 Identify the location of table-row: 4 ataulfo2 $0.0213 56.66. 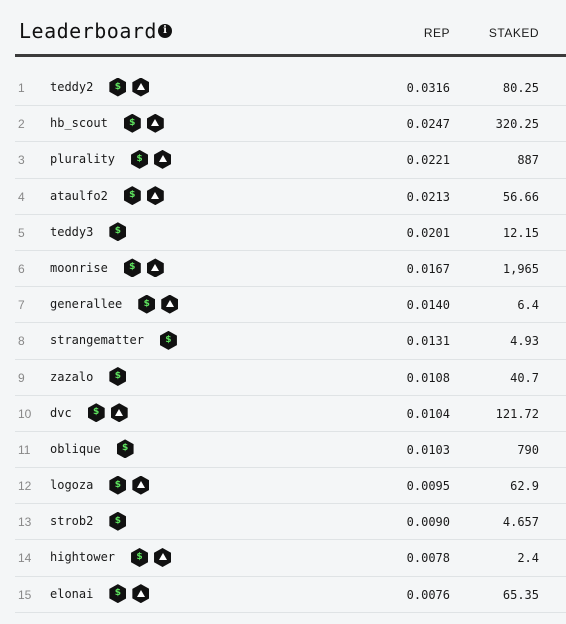
(290, 197).